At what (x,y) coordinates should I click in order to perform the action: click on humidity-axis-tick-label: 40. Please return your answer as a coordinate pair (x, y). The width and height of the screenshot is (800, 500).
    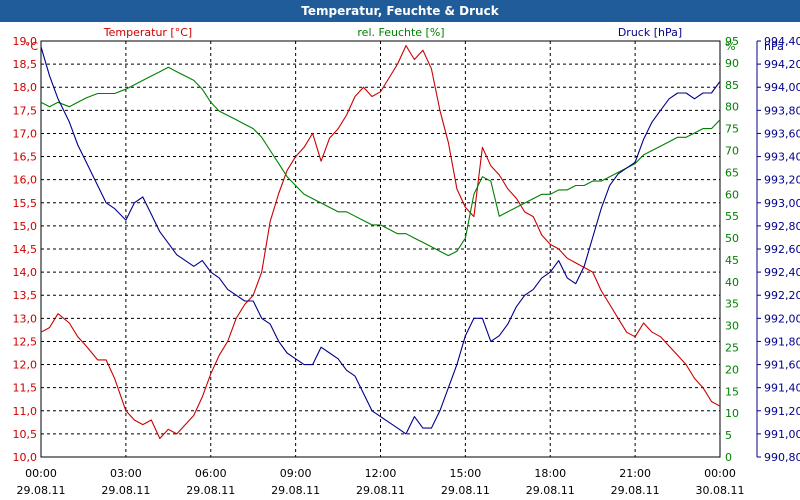
    Looking at the image, I should click on (732, 282).